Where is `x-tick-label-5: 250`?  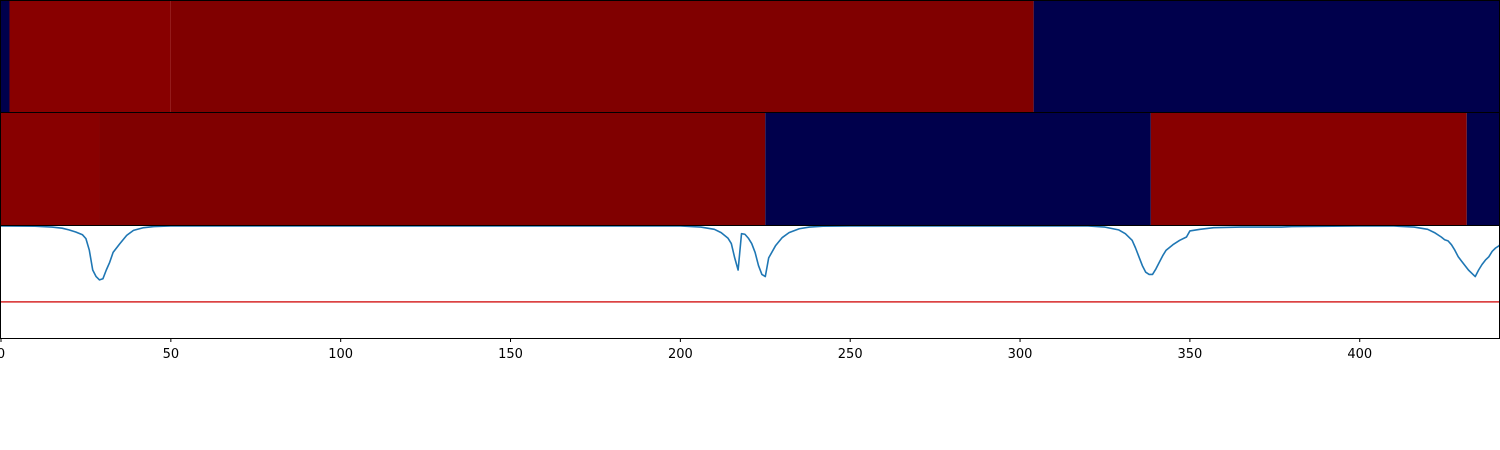 x-tick-label-5: 250 is located at coordinates (850, 354).